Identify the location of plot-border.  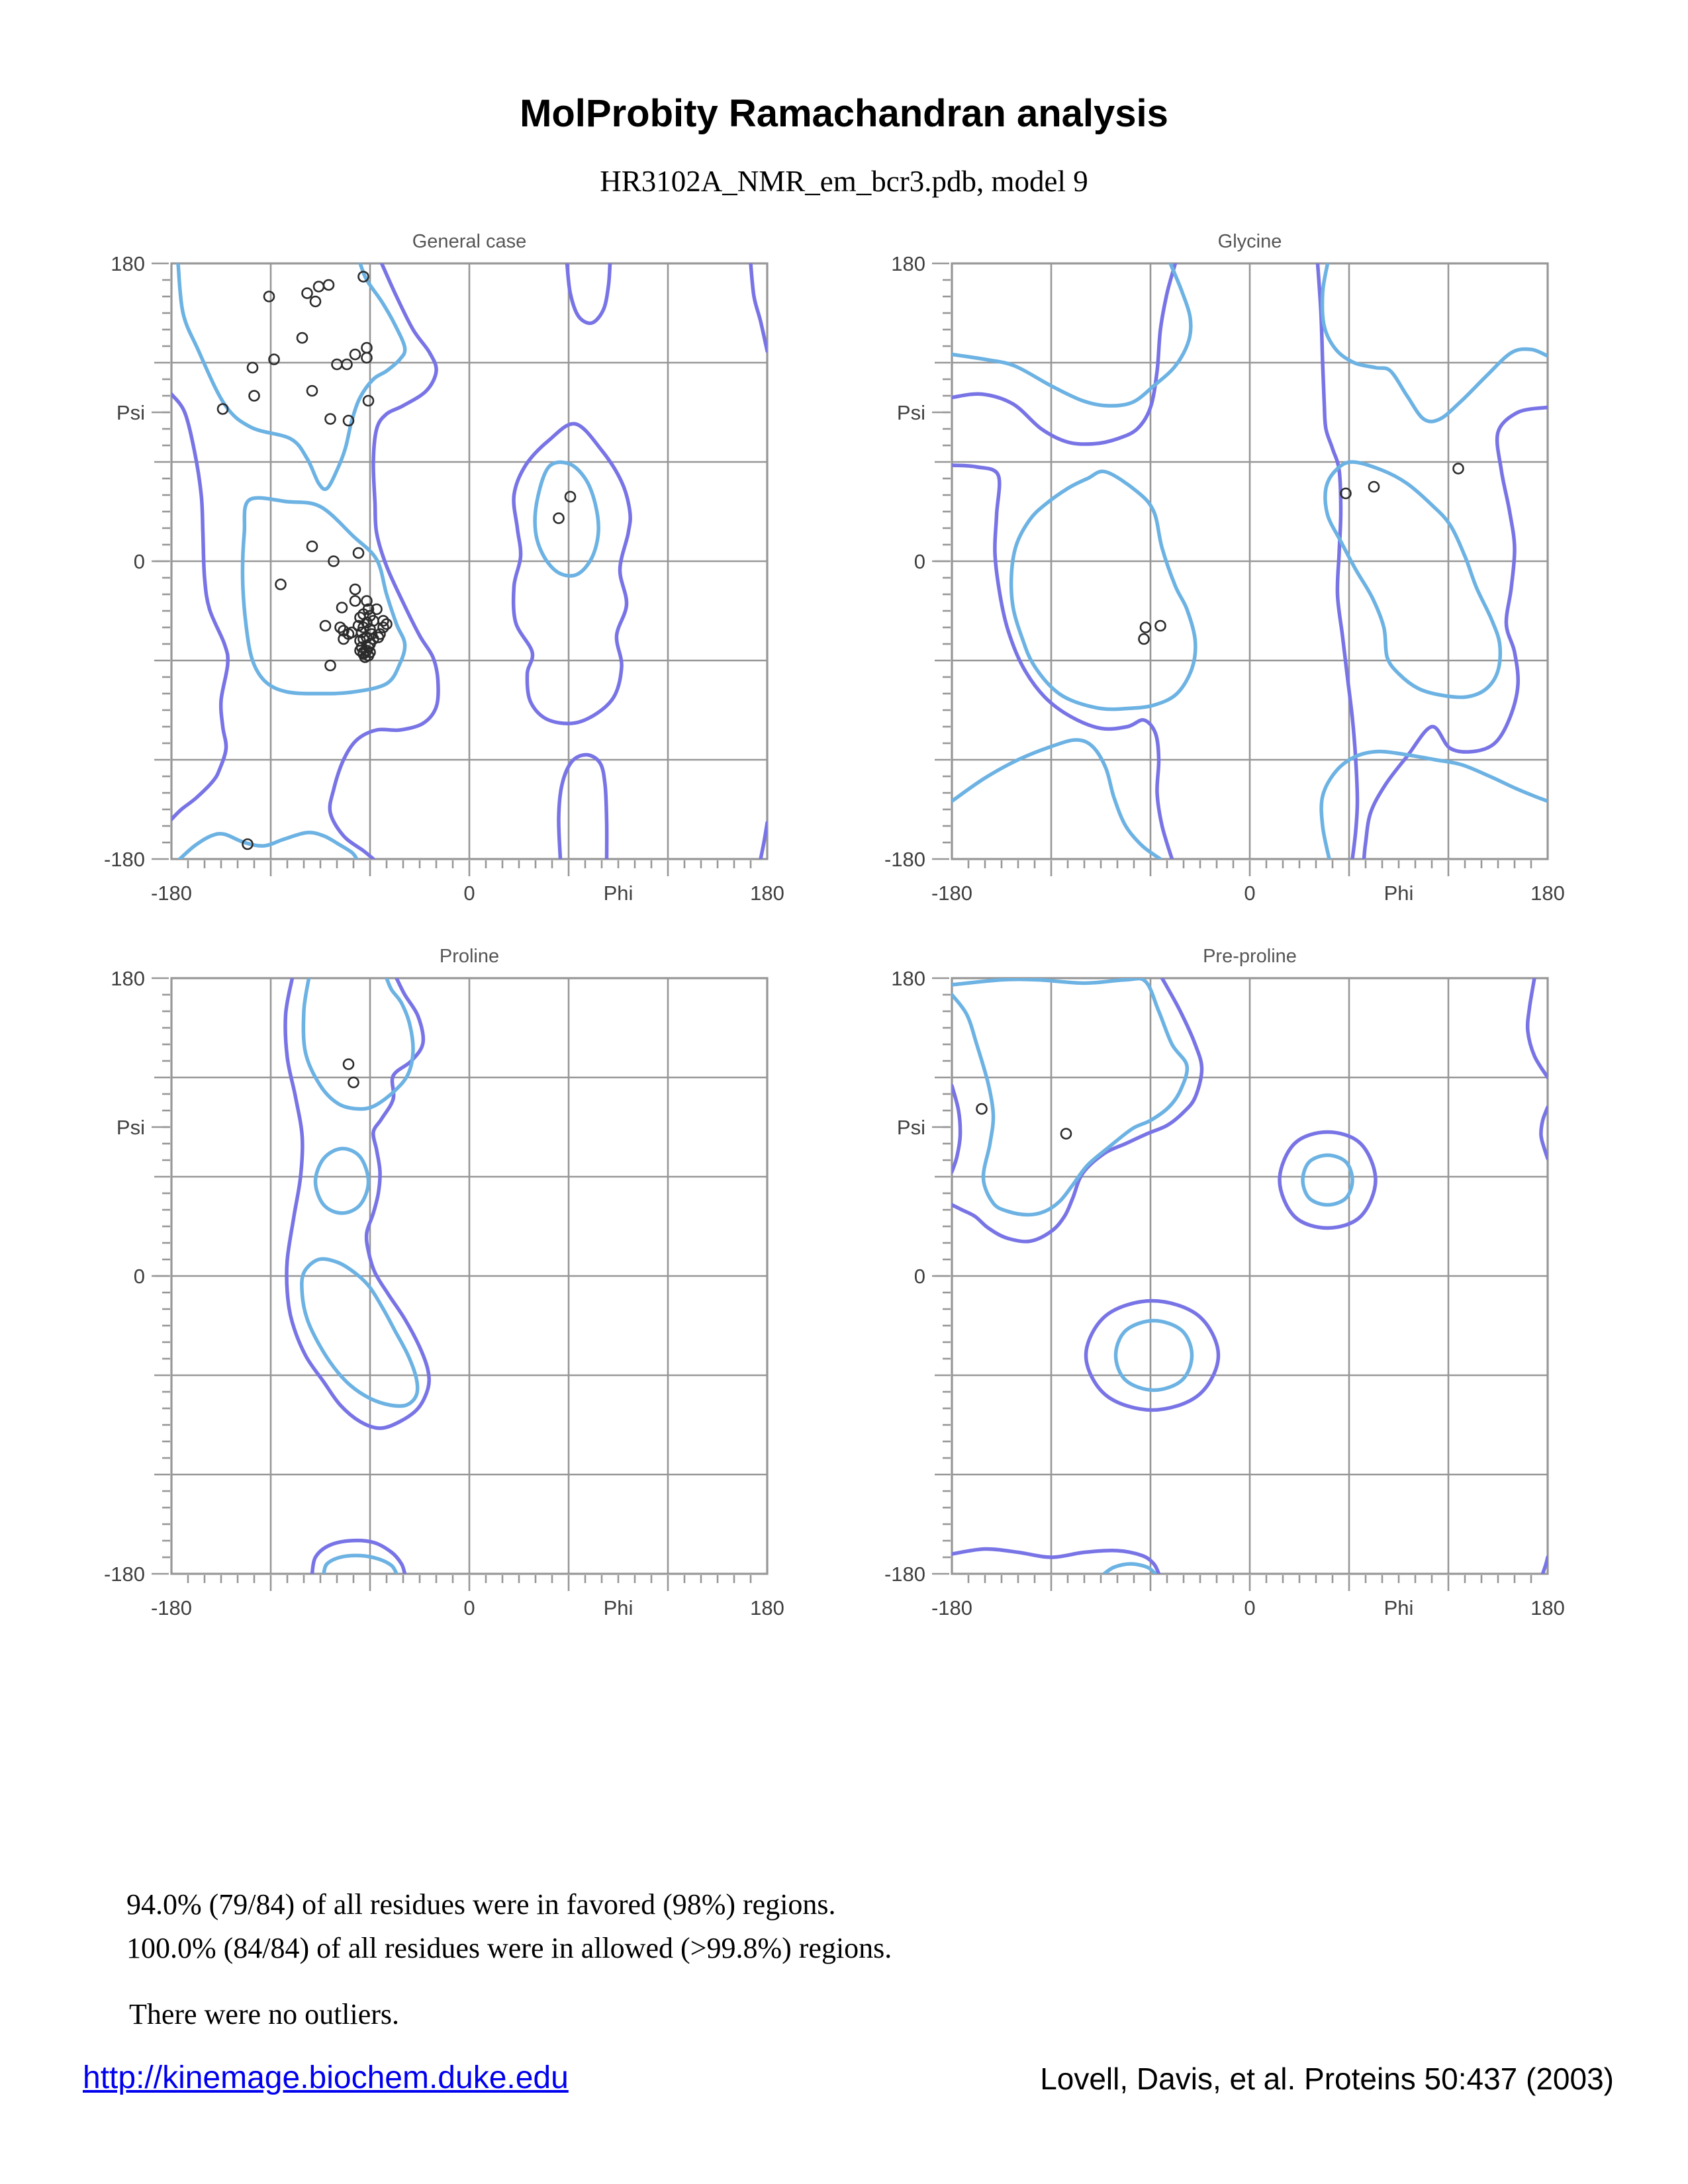
(469, 1276).